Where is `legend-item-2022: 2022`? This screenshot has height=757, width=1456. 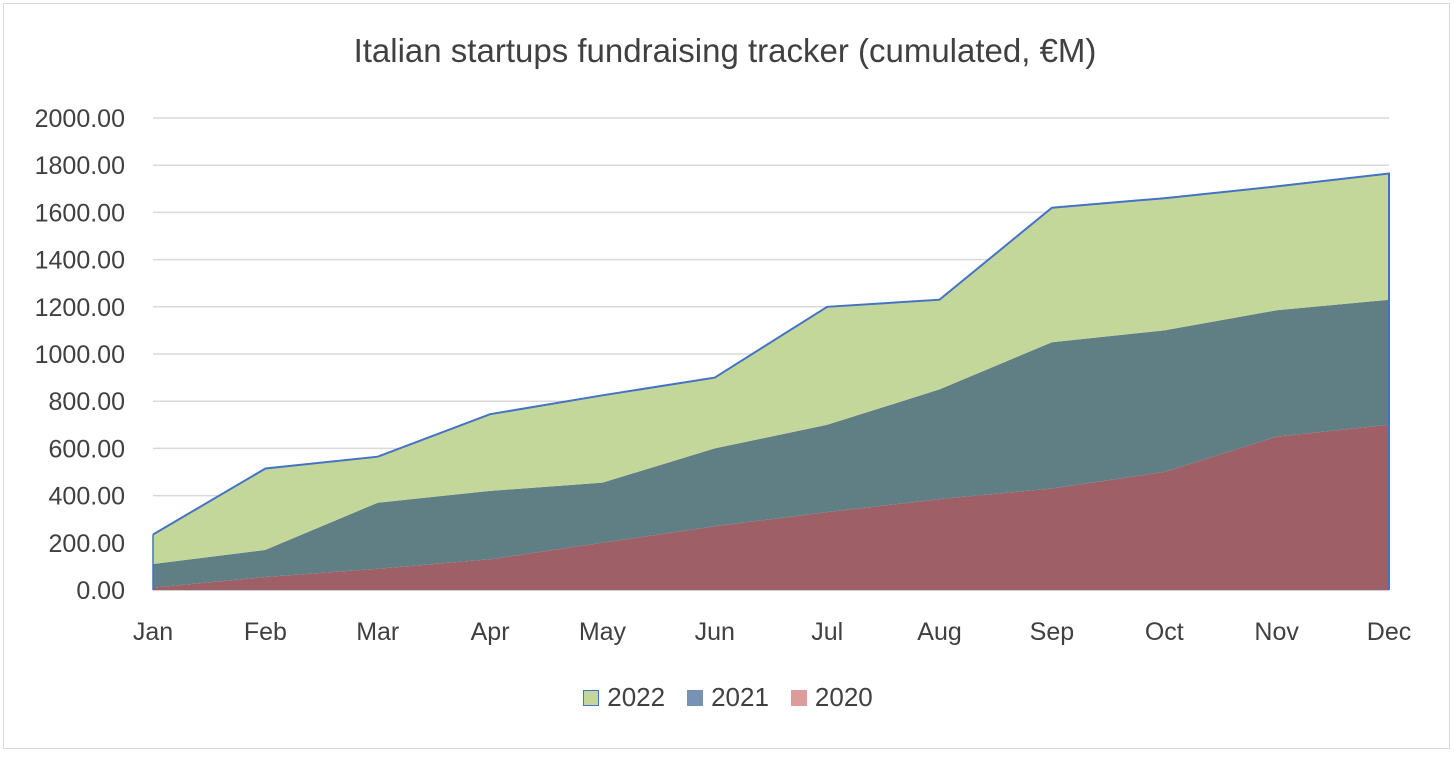 legend-item-2022: 2022 is located at coordinates (624, 697).